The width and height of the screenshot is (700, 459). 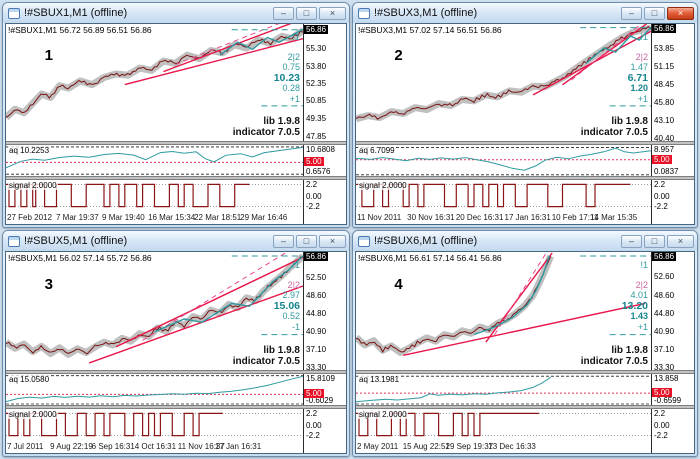 I want to click on window-titlebar: !#SBUX1,M1 (offline) – □ ×, so click(x=176, y=13).